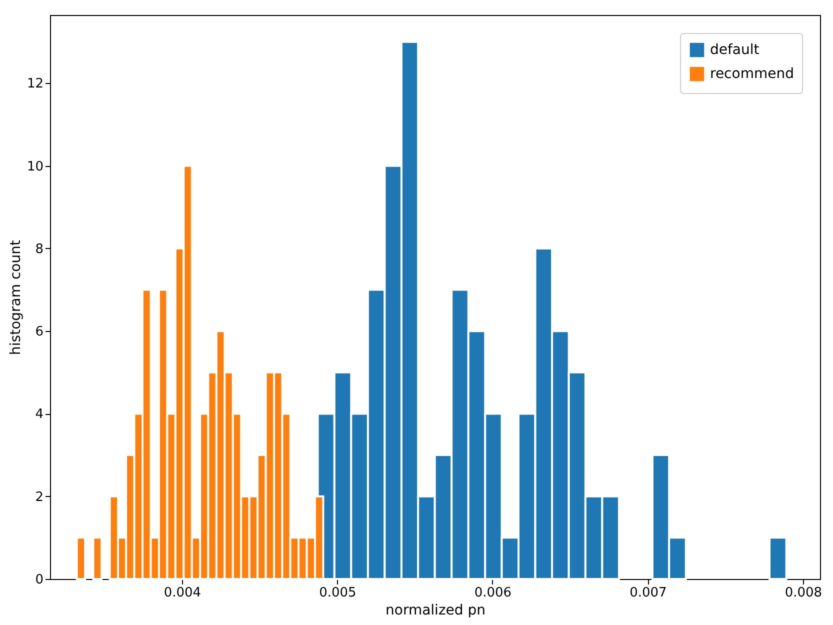 This screenshot has height=625, width=833. I want to click on y-tick-label: 12, so click(35, 84).